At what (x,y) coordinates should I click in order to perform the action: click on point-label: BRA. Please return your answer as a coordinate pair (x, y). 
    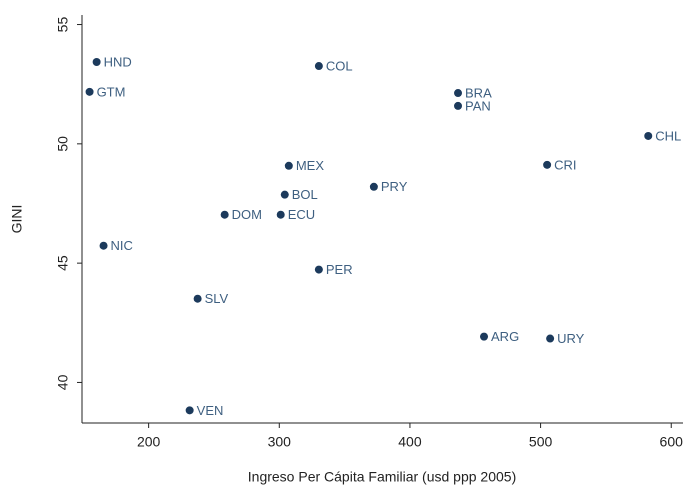
    Looking at the image, I should click on (478, 92).